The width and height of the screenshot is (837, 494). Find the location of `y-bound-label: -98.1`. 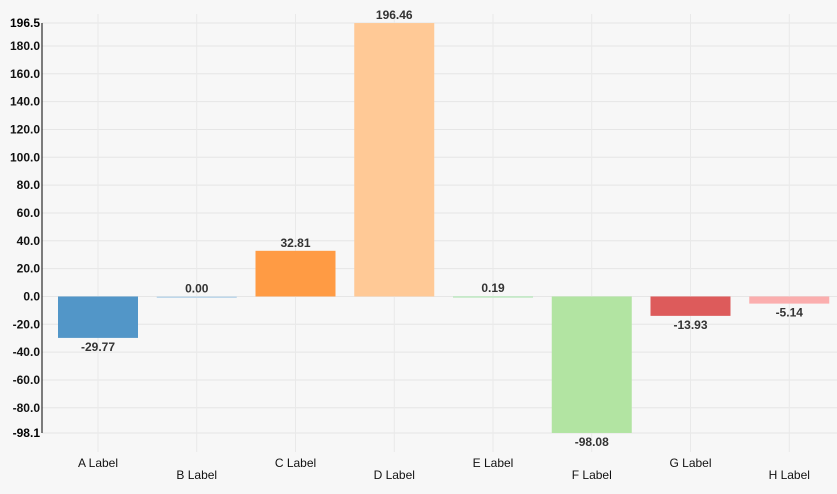

y-bound-label: -98.1 is located at coordinates (27, 433).